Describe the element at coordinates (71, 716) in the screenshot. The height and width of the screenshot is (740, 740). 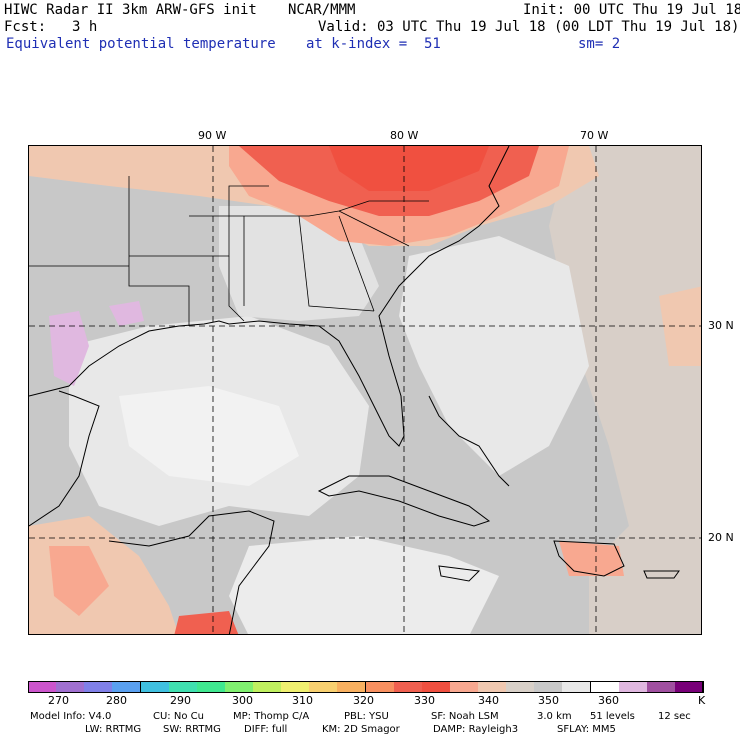
I see `footer-model-info: Model Info: V4.0` at that location.